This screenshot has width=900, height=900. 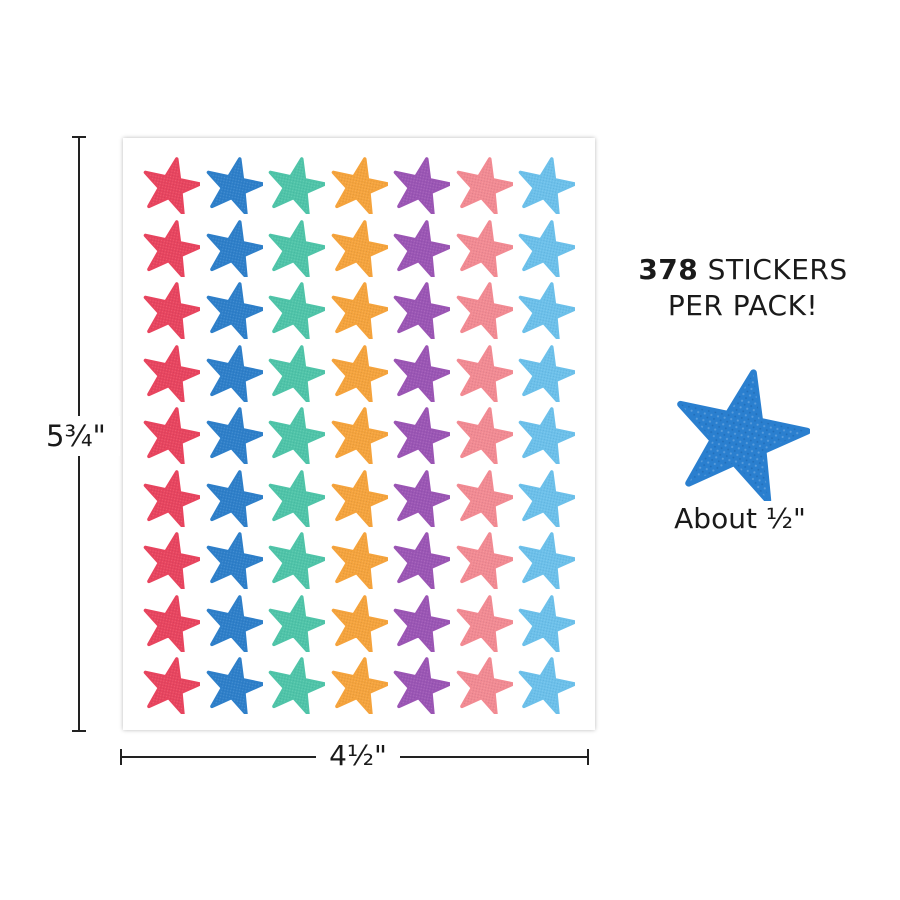 What do you see at coordinates (358, 756) in the screenshot?
I see `width-label: 4½"` at bounding box center [358, 756].